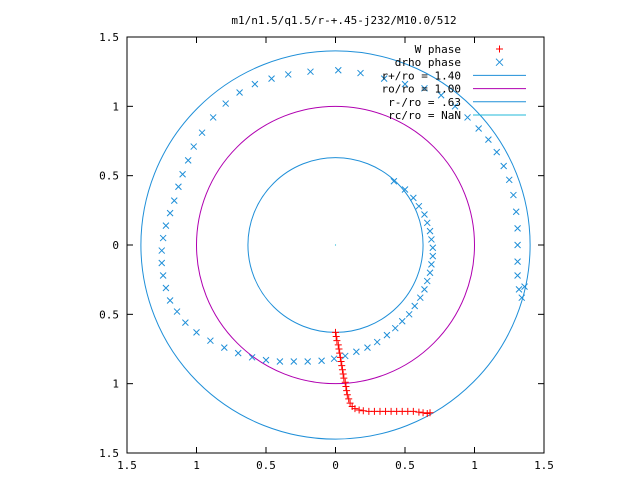 Image resolution: width=640 pixels, height=480 pixels. I want to click on legend-entry: rc/ro = NaN, so click(457, 115).